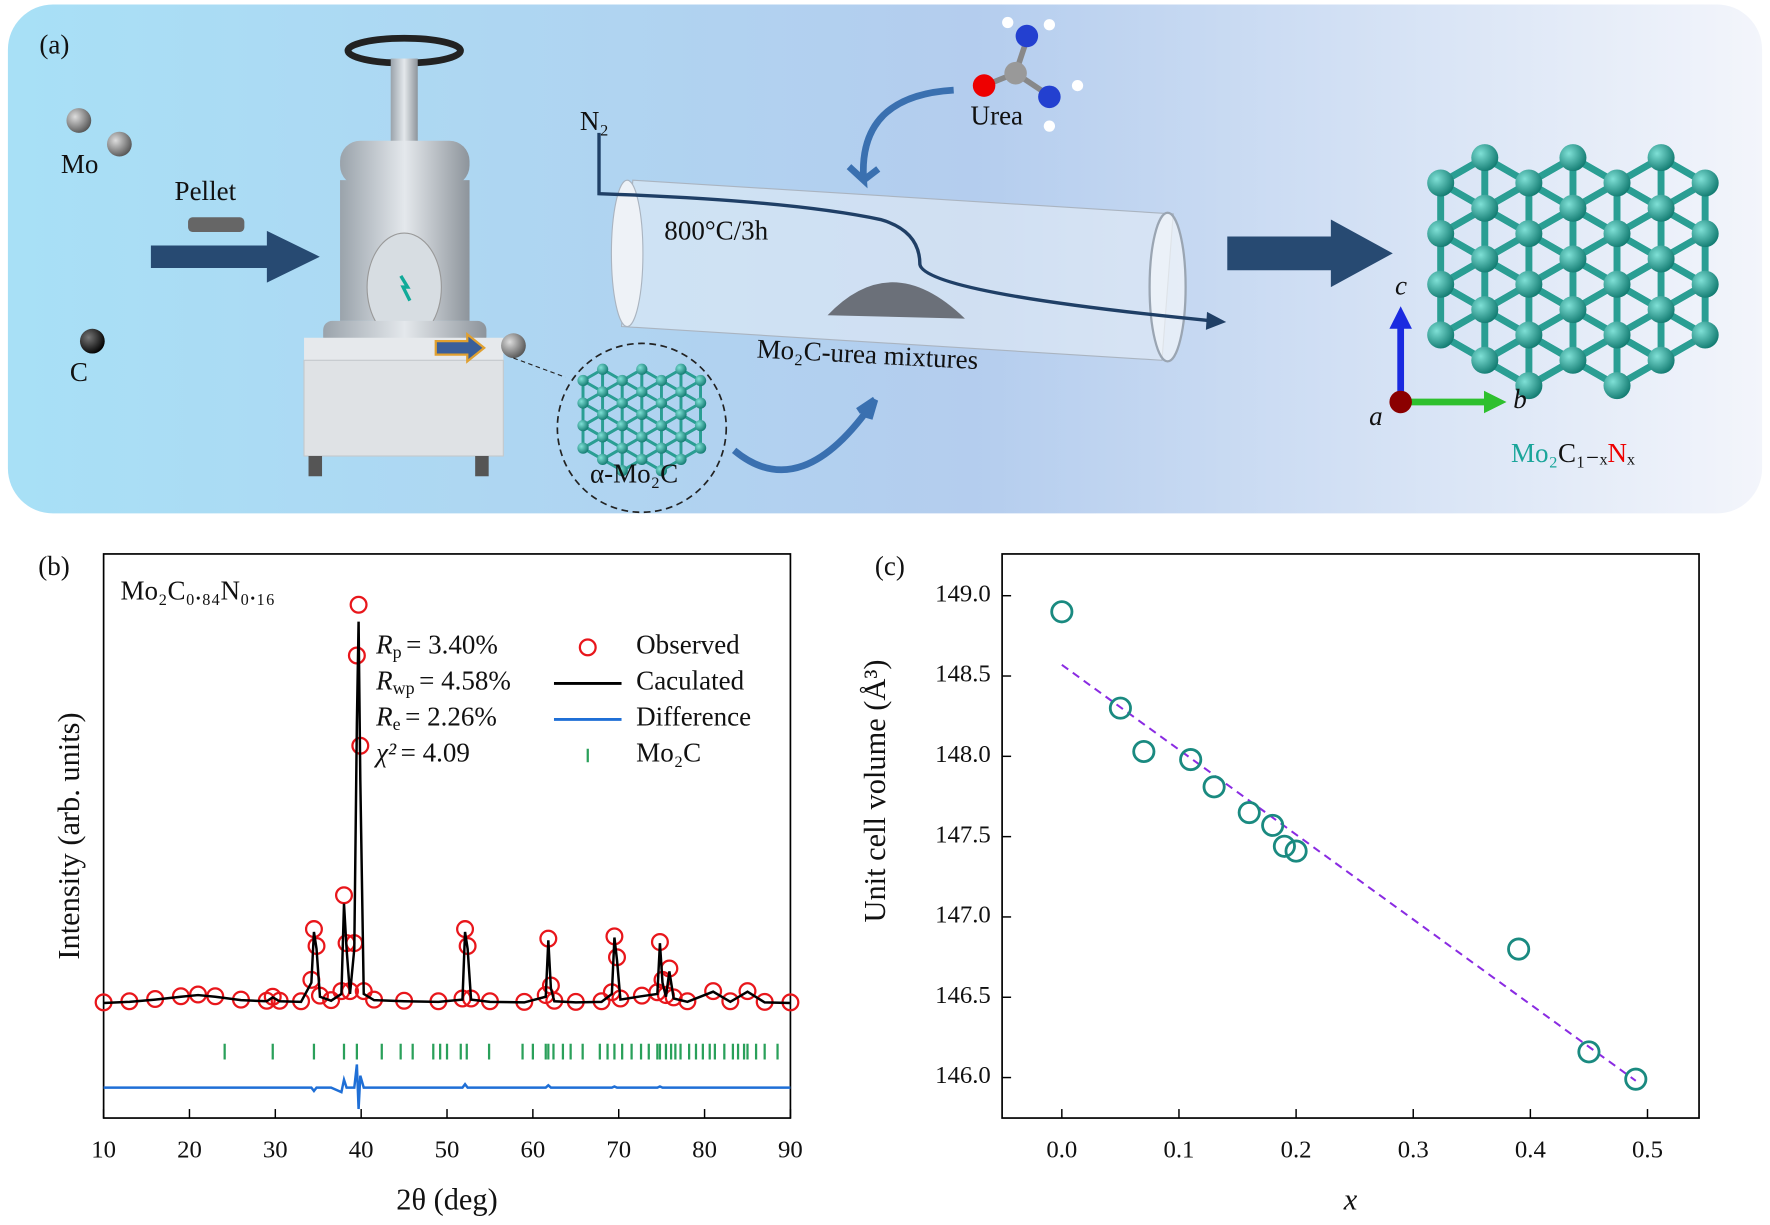 The width and height of the screenshot is (1770, 1225). I want to click on subscript: wp, so click(404, 688).